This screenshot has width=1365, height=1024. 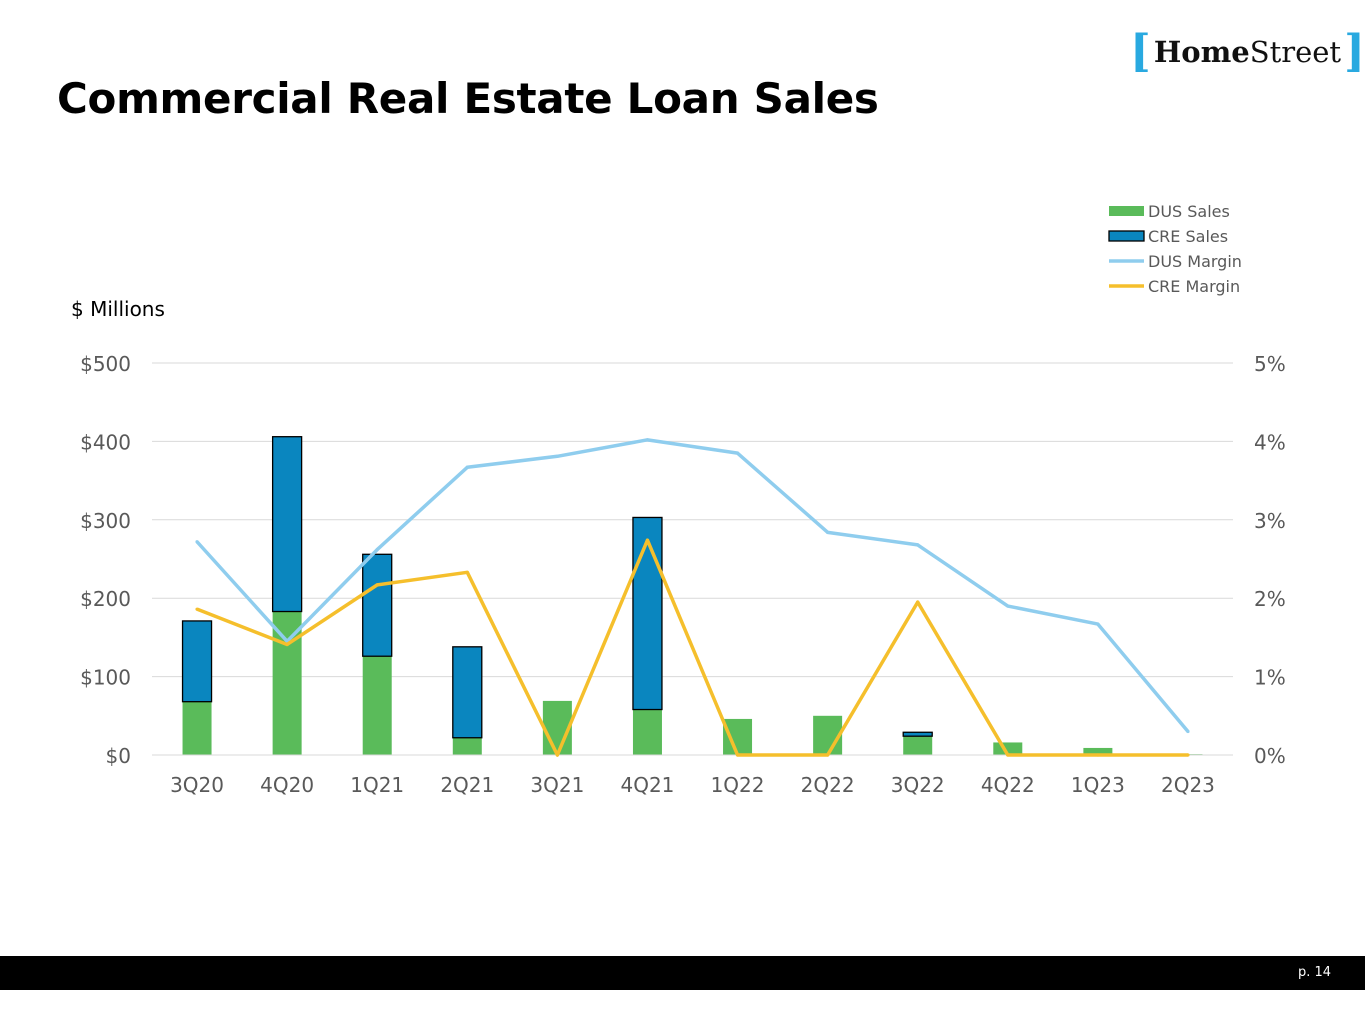 What do you see at coordinates (1270, 599) in the screenshot?
I see `y-right-tick-label: 2%` at bounding box center [1270, 599].